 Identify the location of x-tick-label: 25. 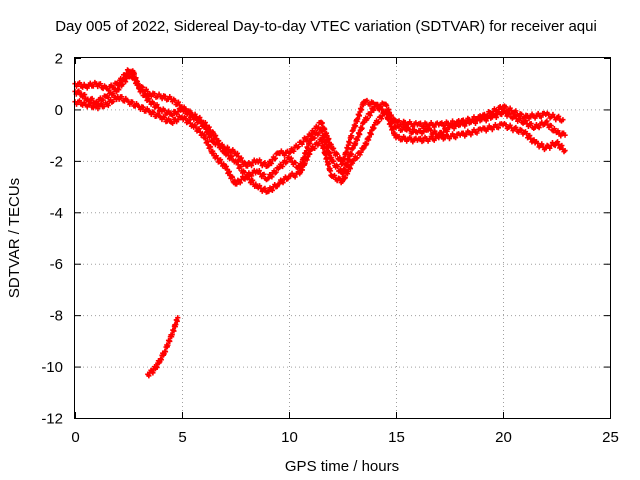
(610, 437).